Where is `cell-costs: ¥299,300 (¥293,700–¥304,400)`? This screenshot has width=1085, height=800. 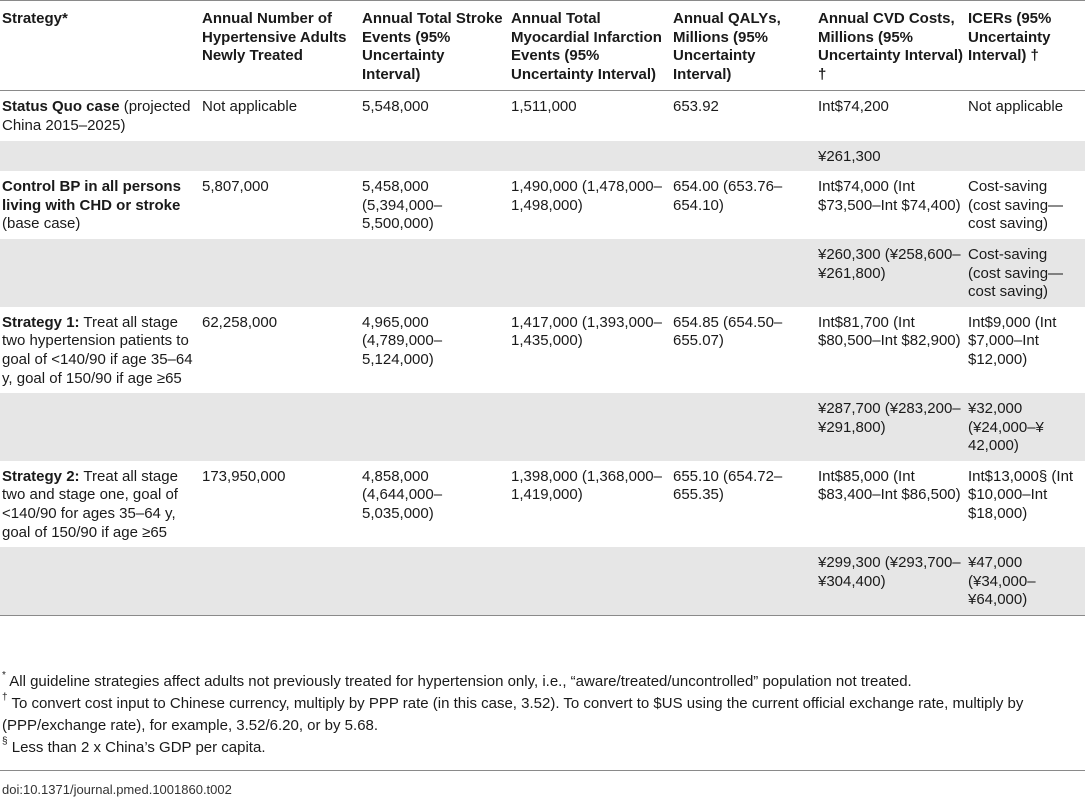 cell-costs: ¥299,300 (¥293,700–¥304,400) is located at coordinates (891, 582).